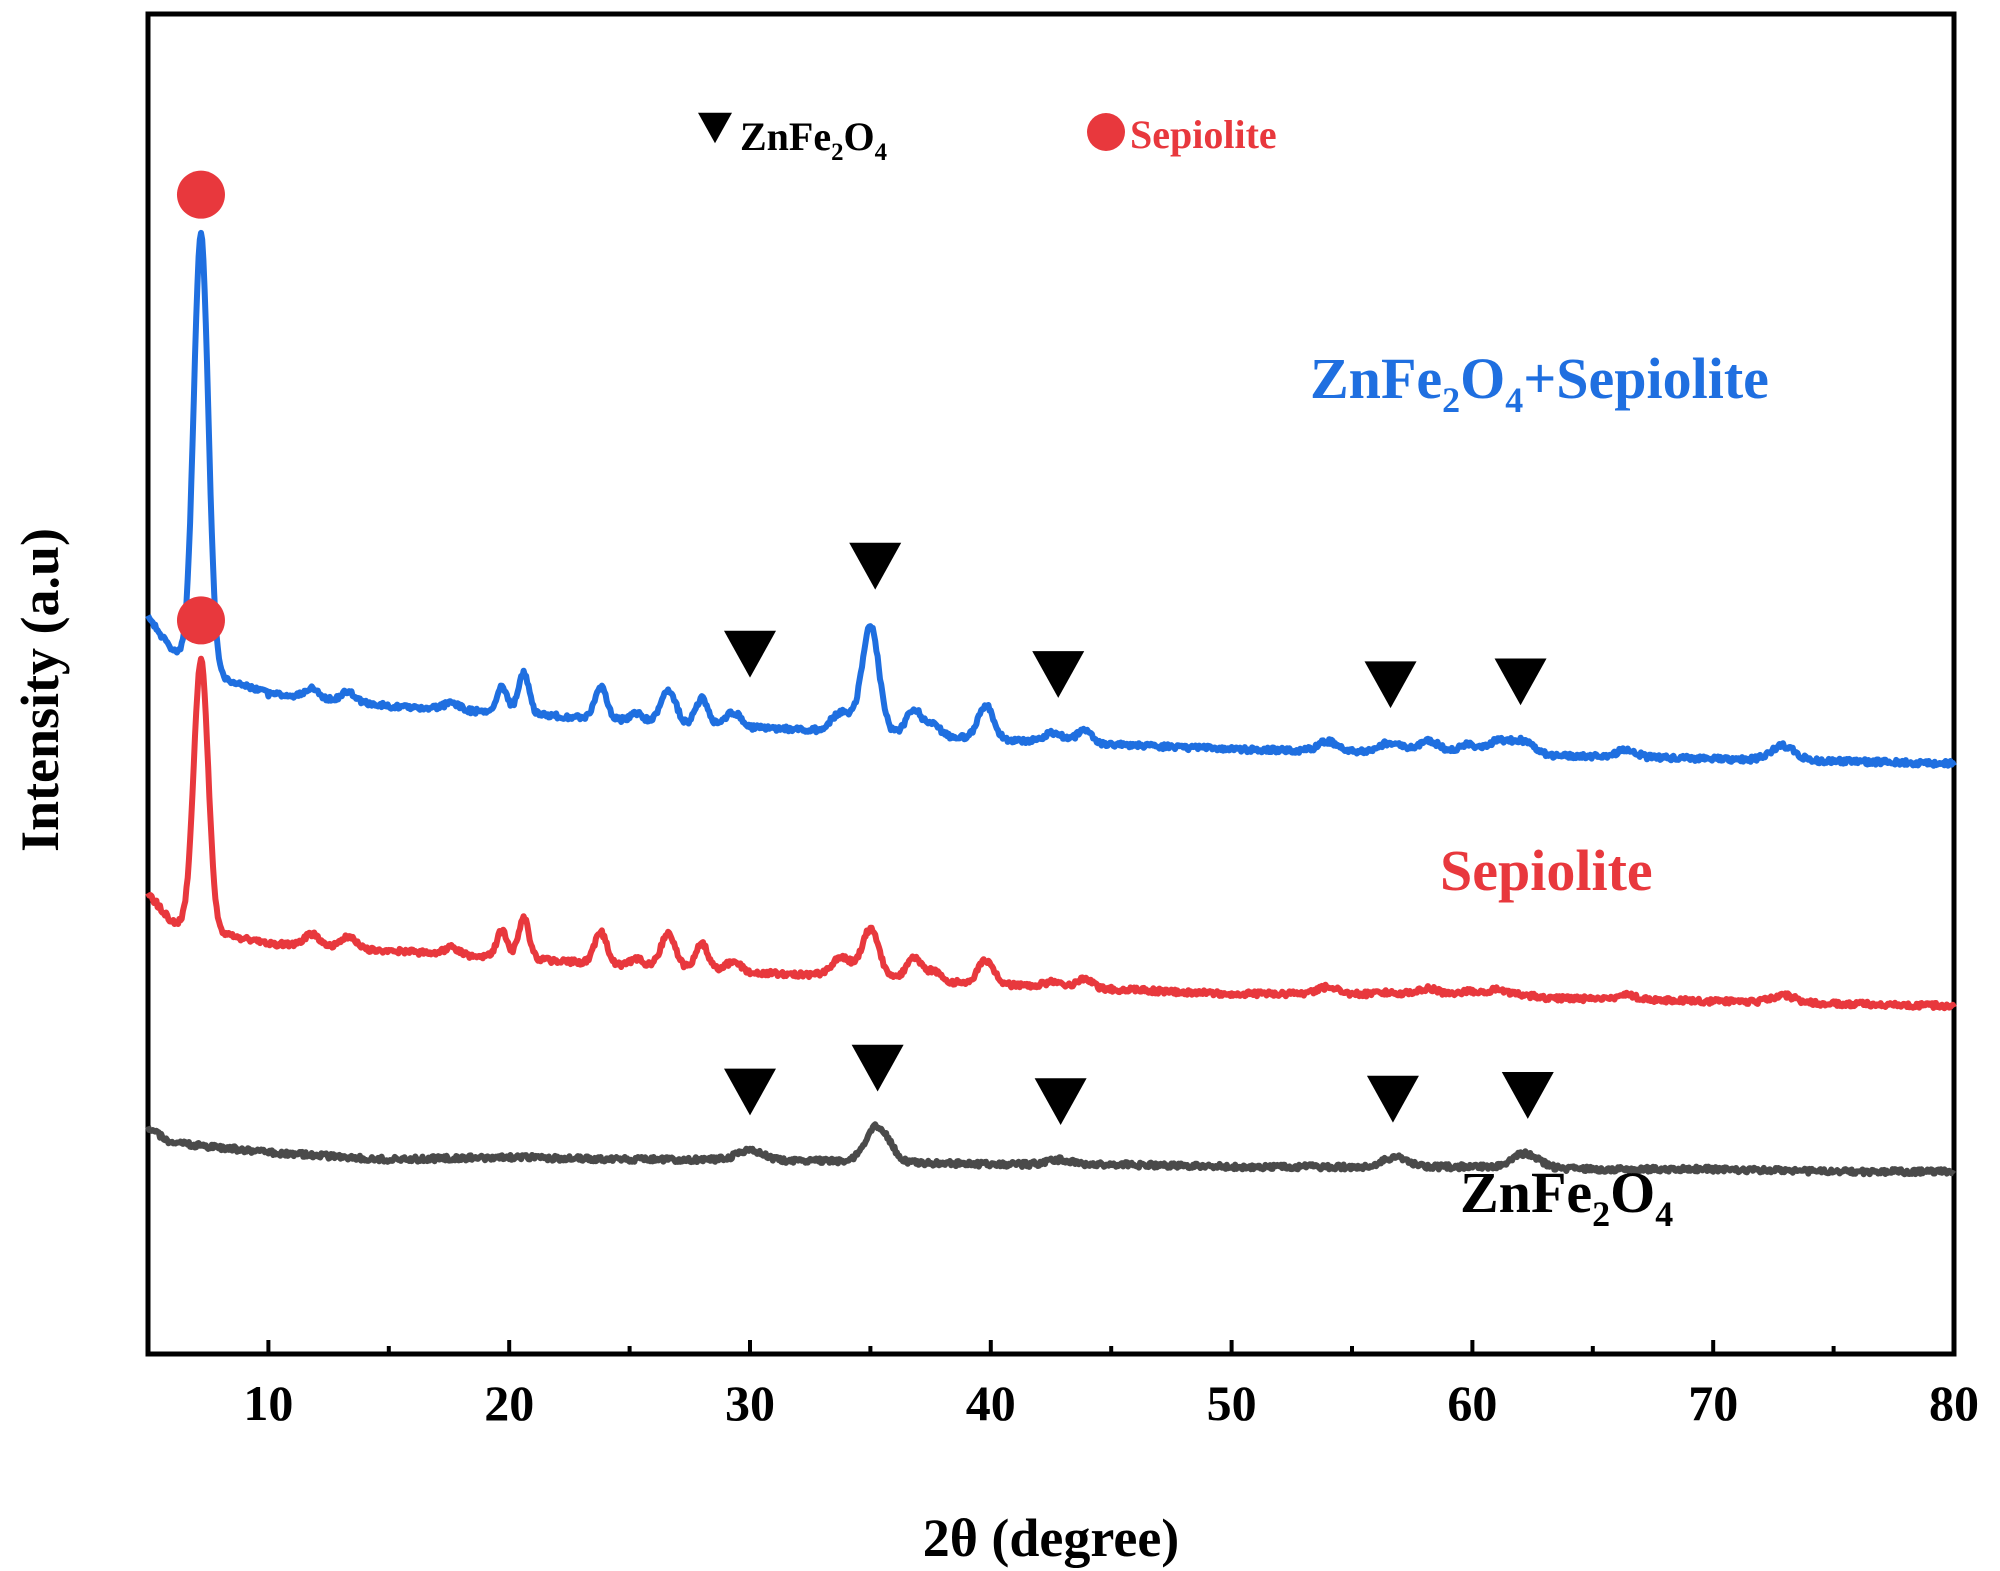  What do you see at coordinates (1713, 1403) in the screenshot?
I see `x-tick-label: 70` at bounding box center [1713, 1403].